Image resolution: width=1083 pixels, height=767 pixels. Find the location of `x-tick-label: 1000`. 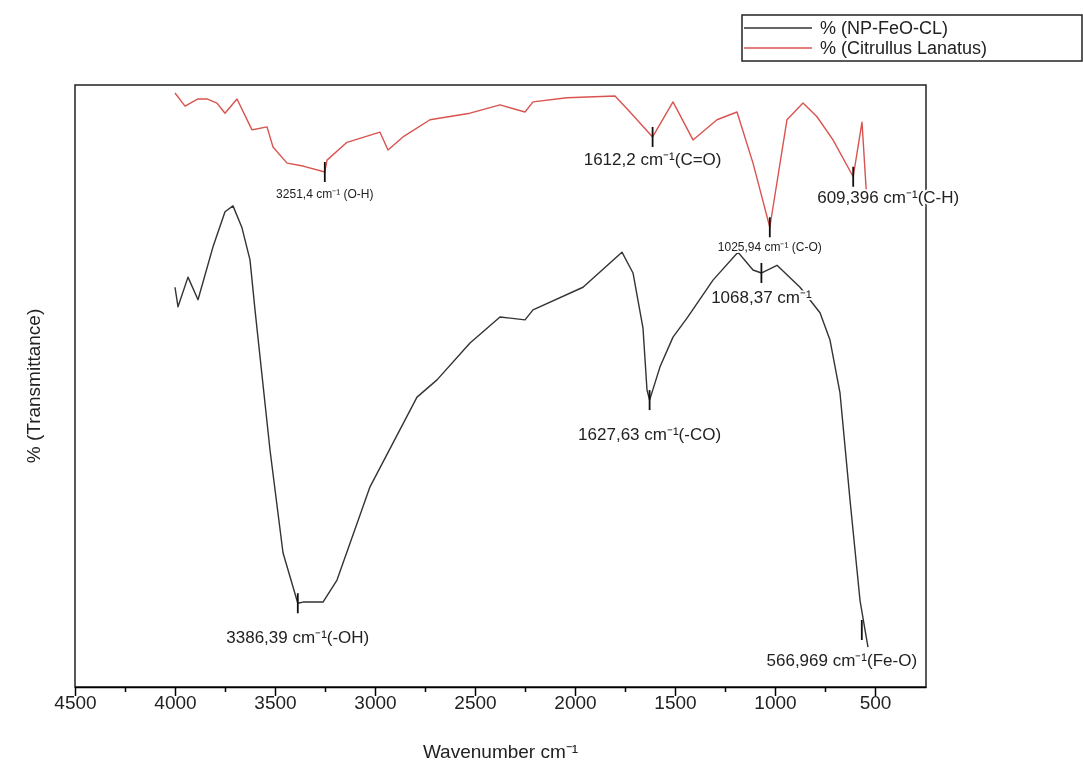

x-tick-label: 1000 is located at coordinates (775, 703).